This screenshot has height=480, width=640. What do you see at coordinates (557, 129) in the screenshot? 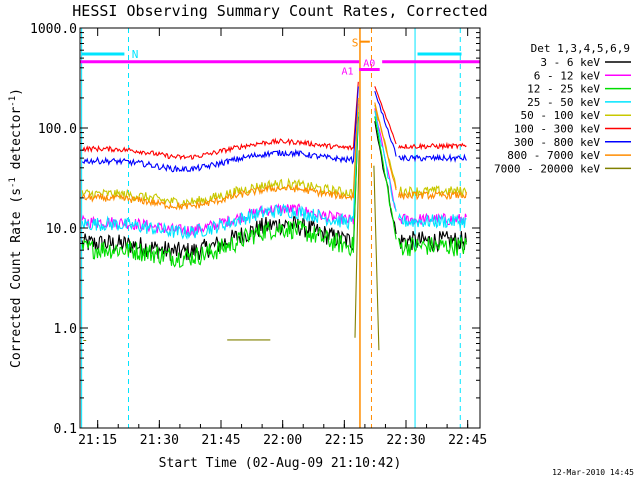
I see `legend-label: 100 - 300 keV` at bounding box center [557, 129].